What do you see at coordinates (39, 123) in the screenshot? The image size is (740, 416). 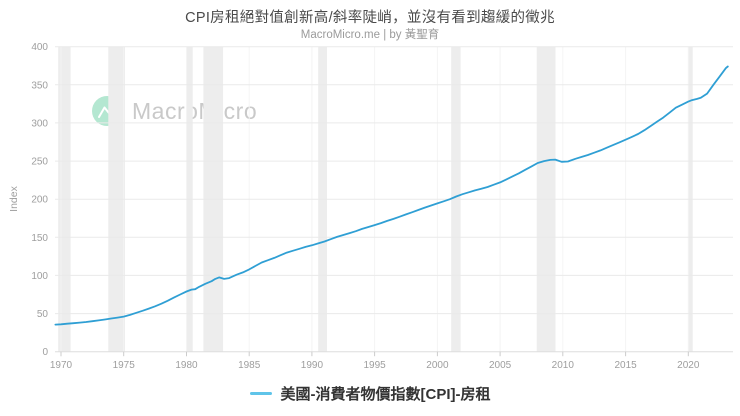 I see `y-tick-label: 300` at bounding box center [39, 123].